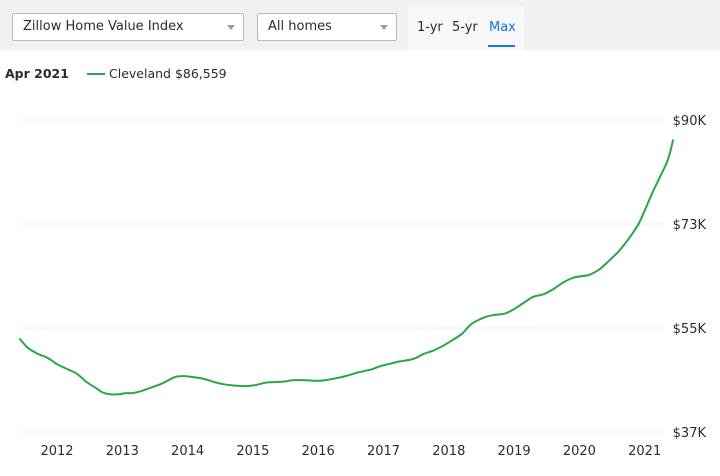 This screenshot has width=720, height=476. Describe the element at coordinates (690, 329) in the screenshot. I see `y-tick-label: $55K` at that location.